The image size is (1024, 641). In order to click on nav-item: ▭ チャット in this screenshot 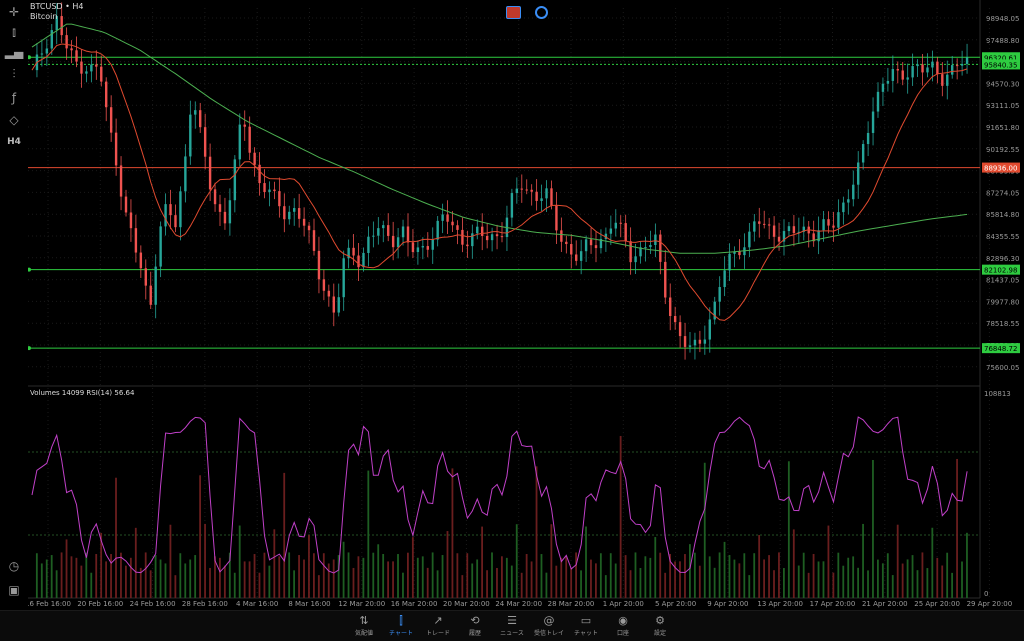, I will do `click(586, 625)`.